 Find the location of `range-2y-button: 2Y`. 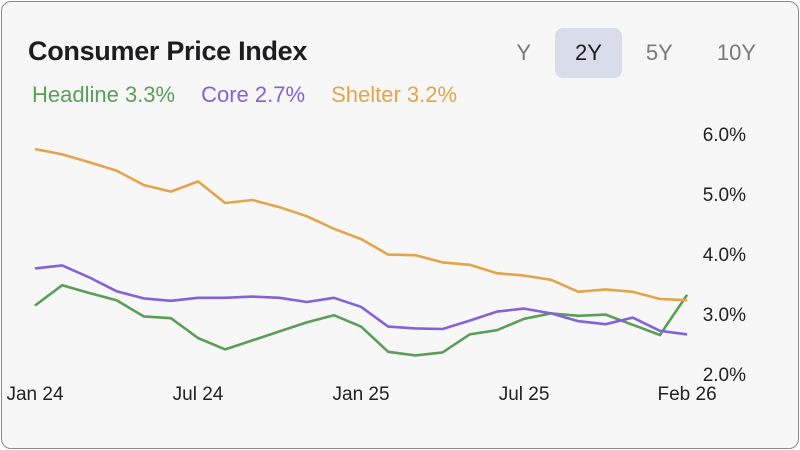

range-2y-button: 2Y is located at coordinates (588, 53).